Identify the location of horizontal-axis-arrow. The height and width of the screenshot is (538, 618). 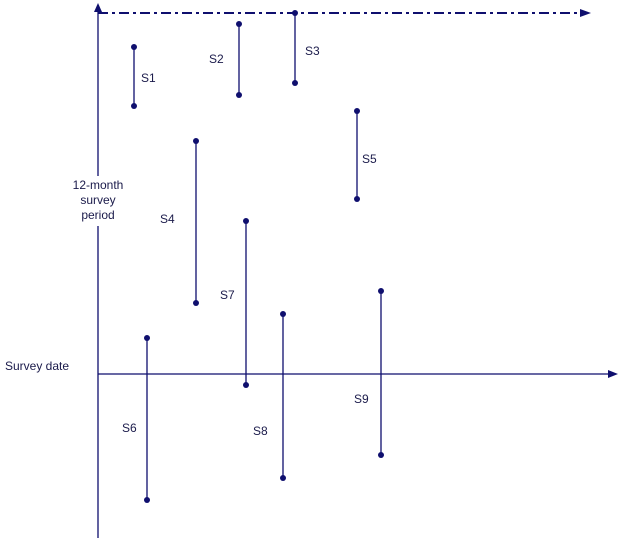
(613, 374).